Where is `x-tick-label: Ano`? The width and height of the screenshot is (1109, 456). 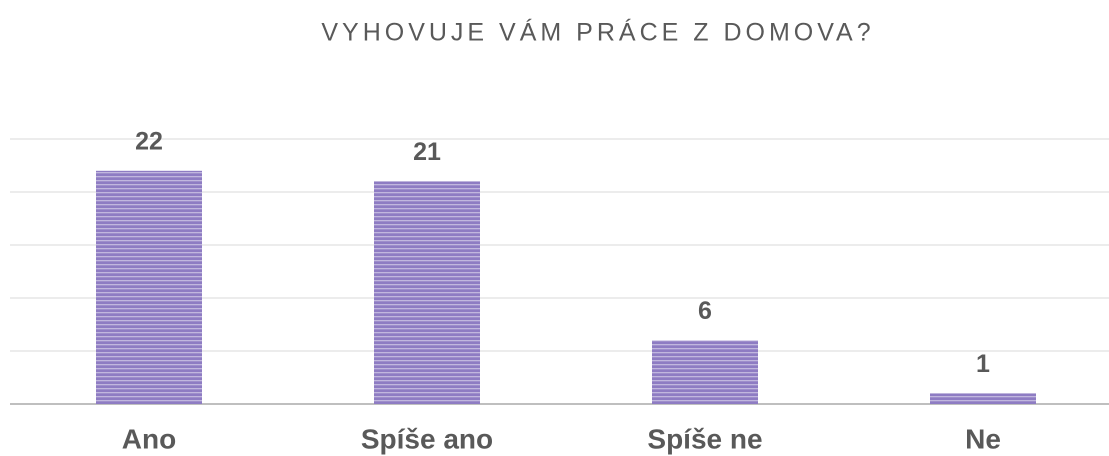 x-tick-label: Ano is located at coordinates (149, 438).